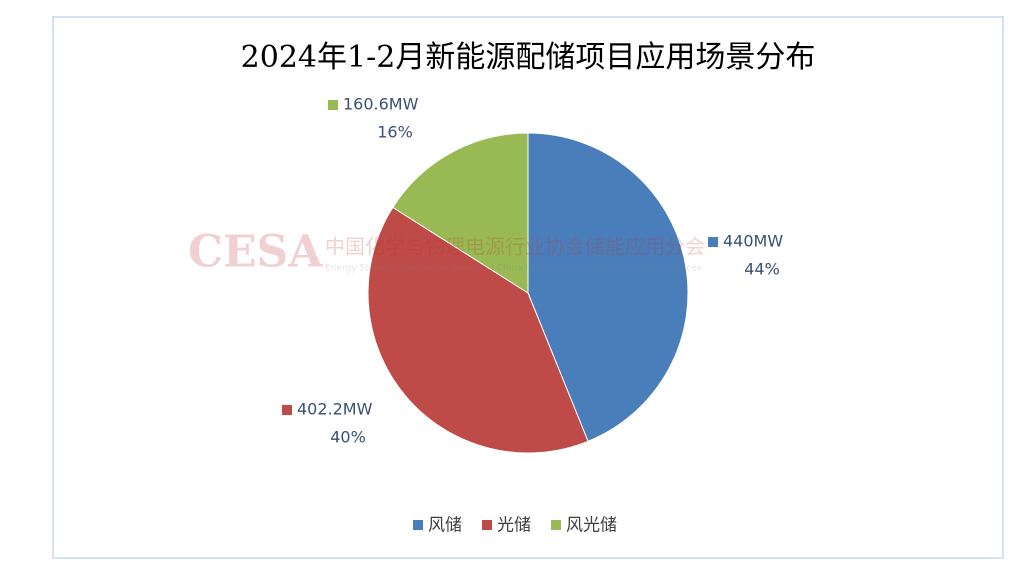  I want to click on chart-title: 2024年1-2月新能源配储项目应用场景分布, so click(528, 57).